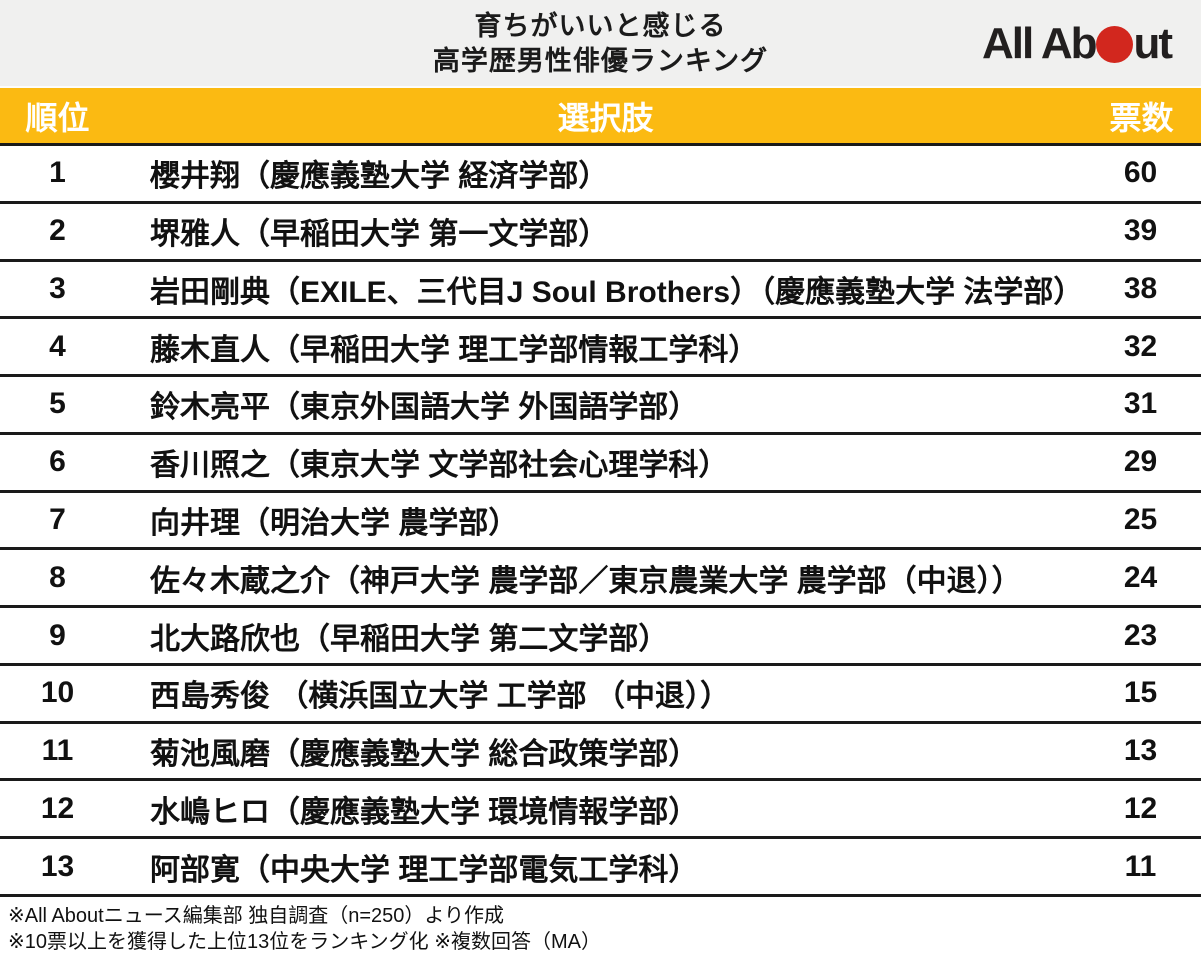 The height and width of the screenshot is (956, 1201). I want to click on logo-text-left: All Ab, so click(1039, 43).